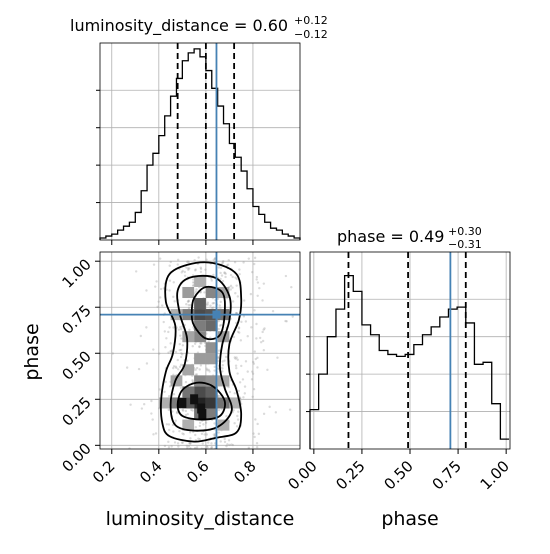  What do you see at coordinates (76, 273) in the screenshot?
I see `tick-label-y-4: 1.00` at bounding box center [76, 273].